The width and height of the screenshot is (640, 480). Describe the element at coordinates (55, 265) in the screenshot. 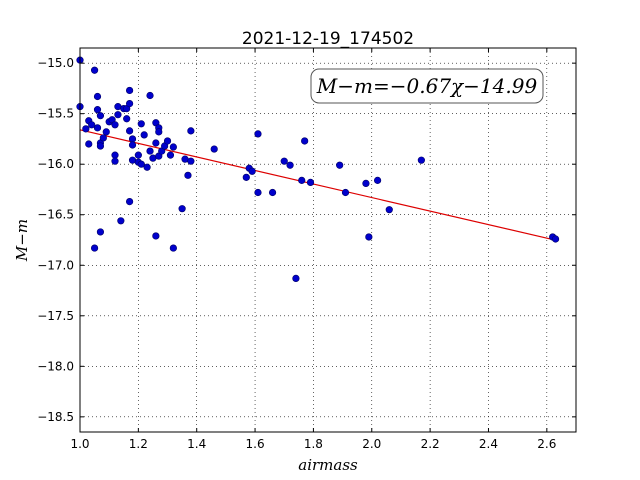

I see `y-tick-label: −17.0` at that location.